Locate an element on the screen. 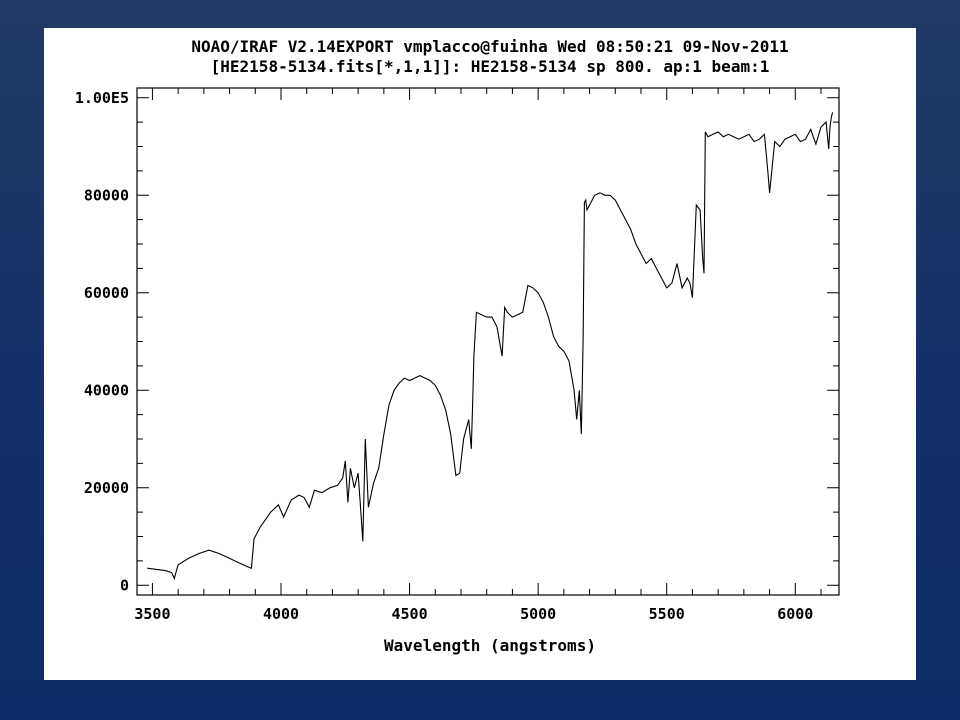 The height and width of the screenshot is (720, 960). x-axis-label: Wavelength (angstroms) is located at coordinates (490, 645).